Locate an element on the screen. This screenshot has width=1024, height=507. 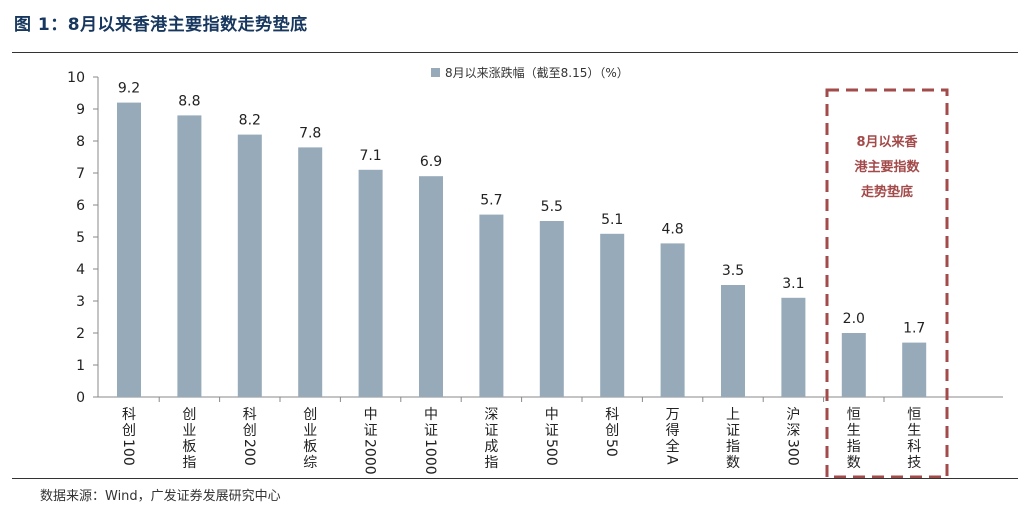
x-tick-label-part: 2000 is located at coordinates (370, 457).